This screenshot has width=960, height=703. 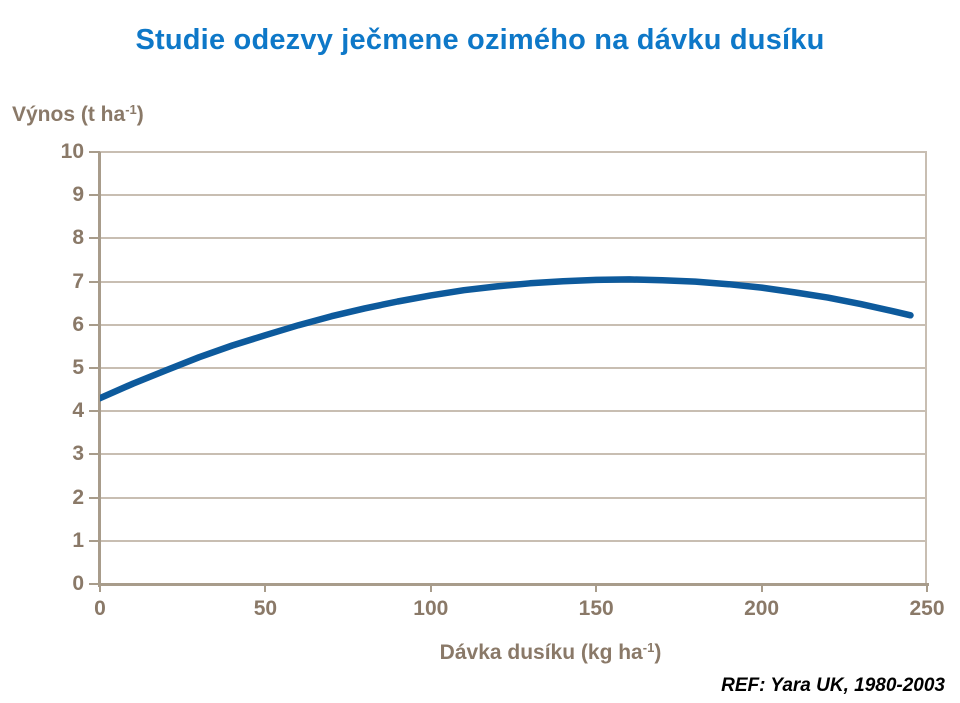 What do you see at coordinates (78, 281) in the screenshot?
I see `y-tick-label: 7` at bounding box center [78, 281].